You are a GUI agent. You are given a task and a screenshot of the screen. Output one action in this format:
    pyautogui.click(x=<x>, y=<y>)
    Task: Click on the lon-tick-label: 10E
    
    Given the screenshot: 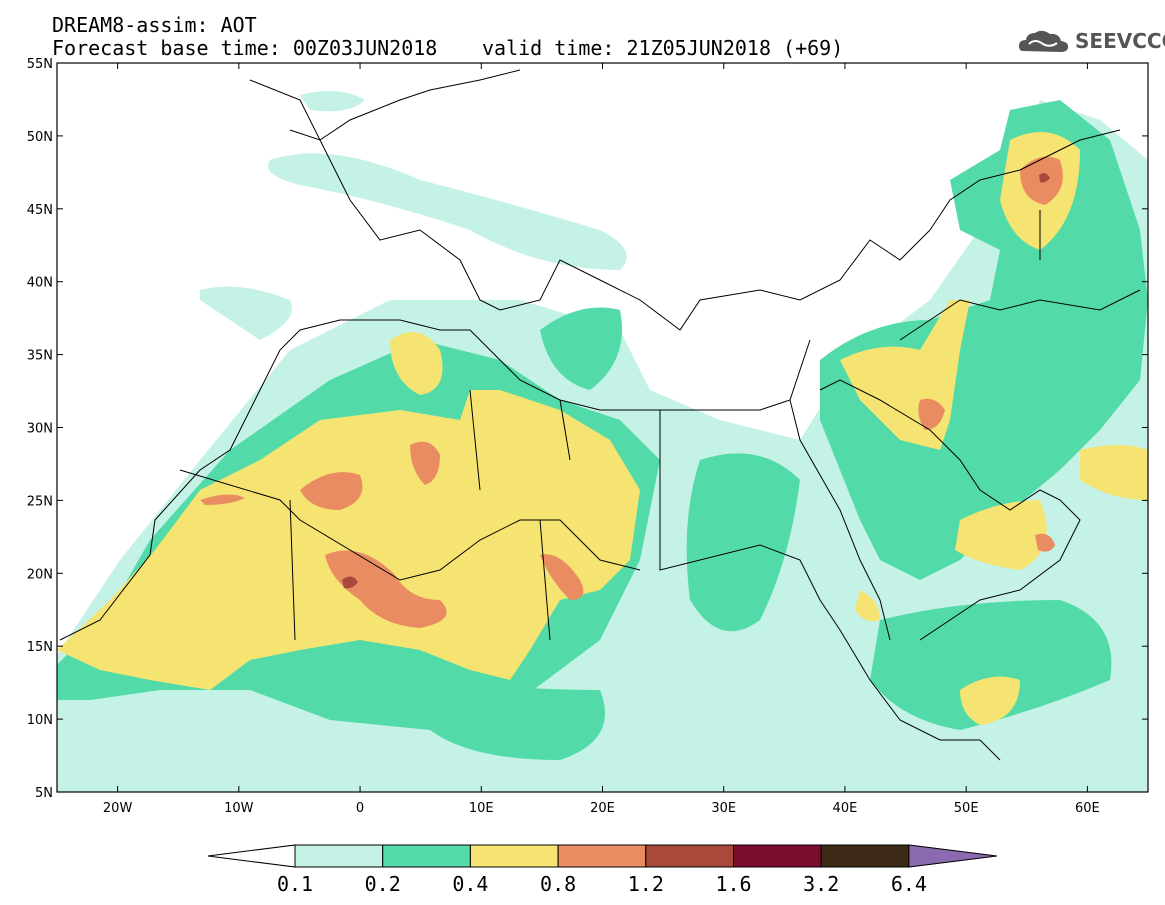 What is the action you would take?
    pyautogui.click(x=481, y=808)
    